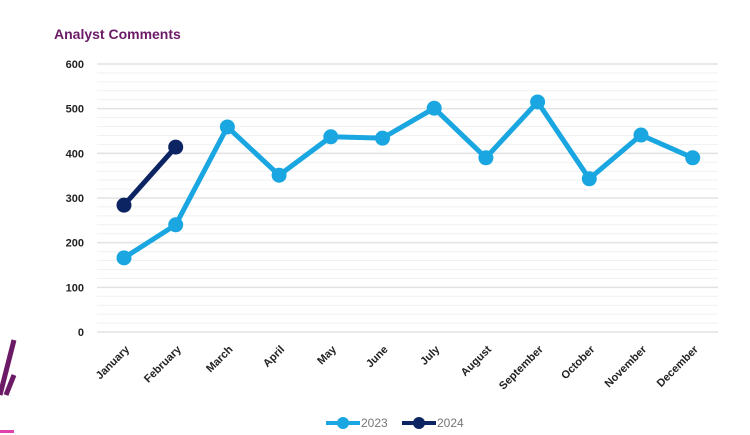  I want to click on x-tick-label: October, so click(578, 362).